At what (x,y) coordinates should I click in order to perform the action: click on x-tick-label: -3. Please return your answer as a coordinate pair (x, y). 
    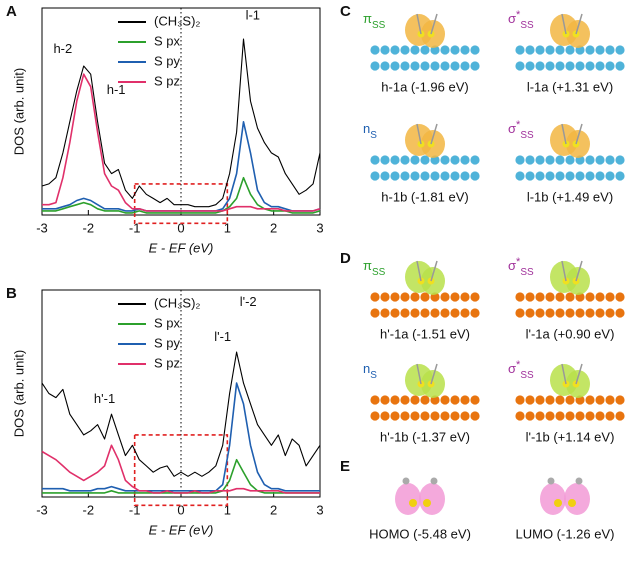
    Looking at the image, I should click on (42, 227).